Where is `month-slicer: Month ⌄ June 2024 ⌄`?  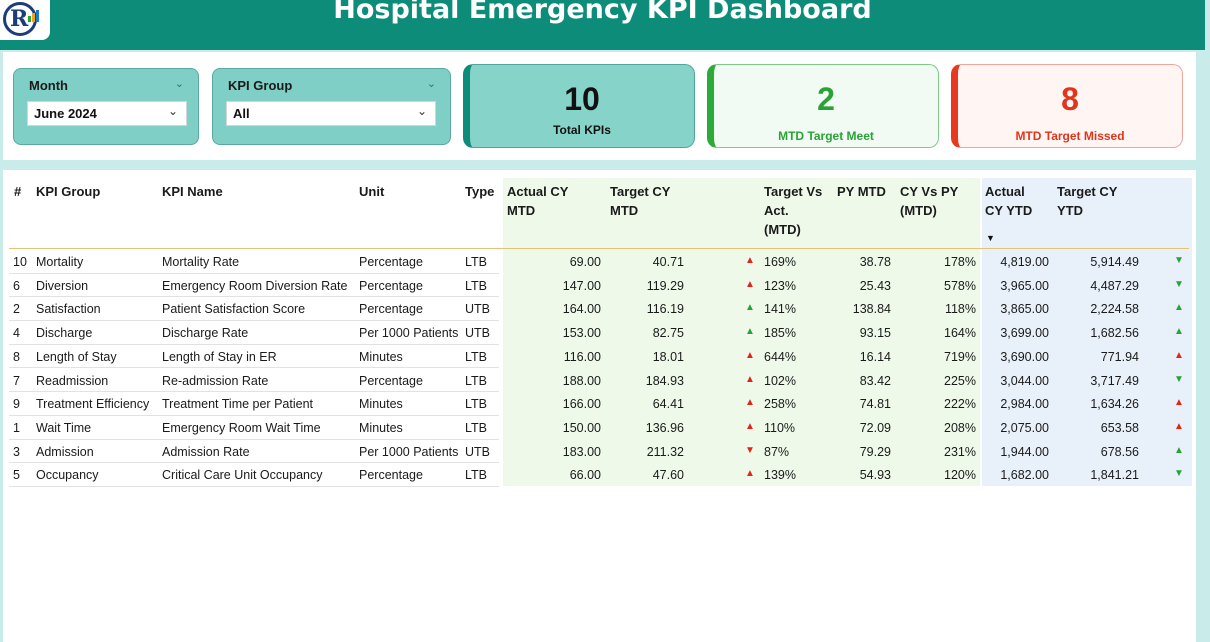 month-slicer: Month ⌄ June 2024 ⌄ is located at coordinates (106, 106).